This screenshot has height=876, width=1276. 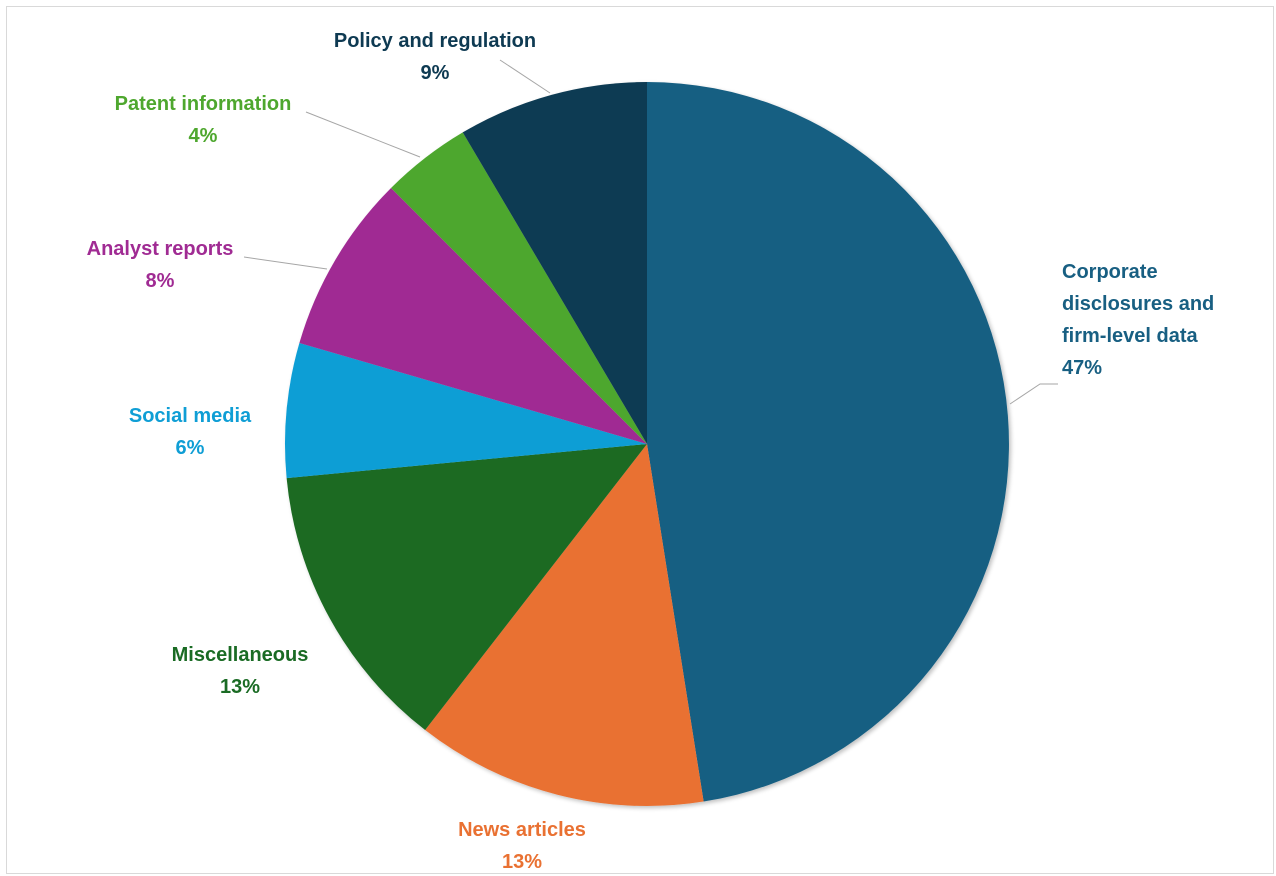 What do you see at coordinates (203, 104) in the screenshot?
I see `slice-name-5-0: Patent information` at bounding box center [203, 104].